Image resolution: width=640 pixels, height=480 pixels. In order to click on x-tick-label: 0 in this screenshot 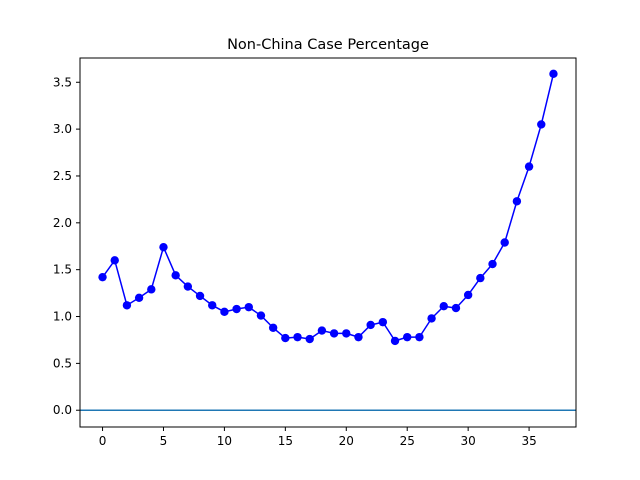, I will do `click(103, 441)`.